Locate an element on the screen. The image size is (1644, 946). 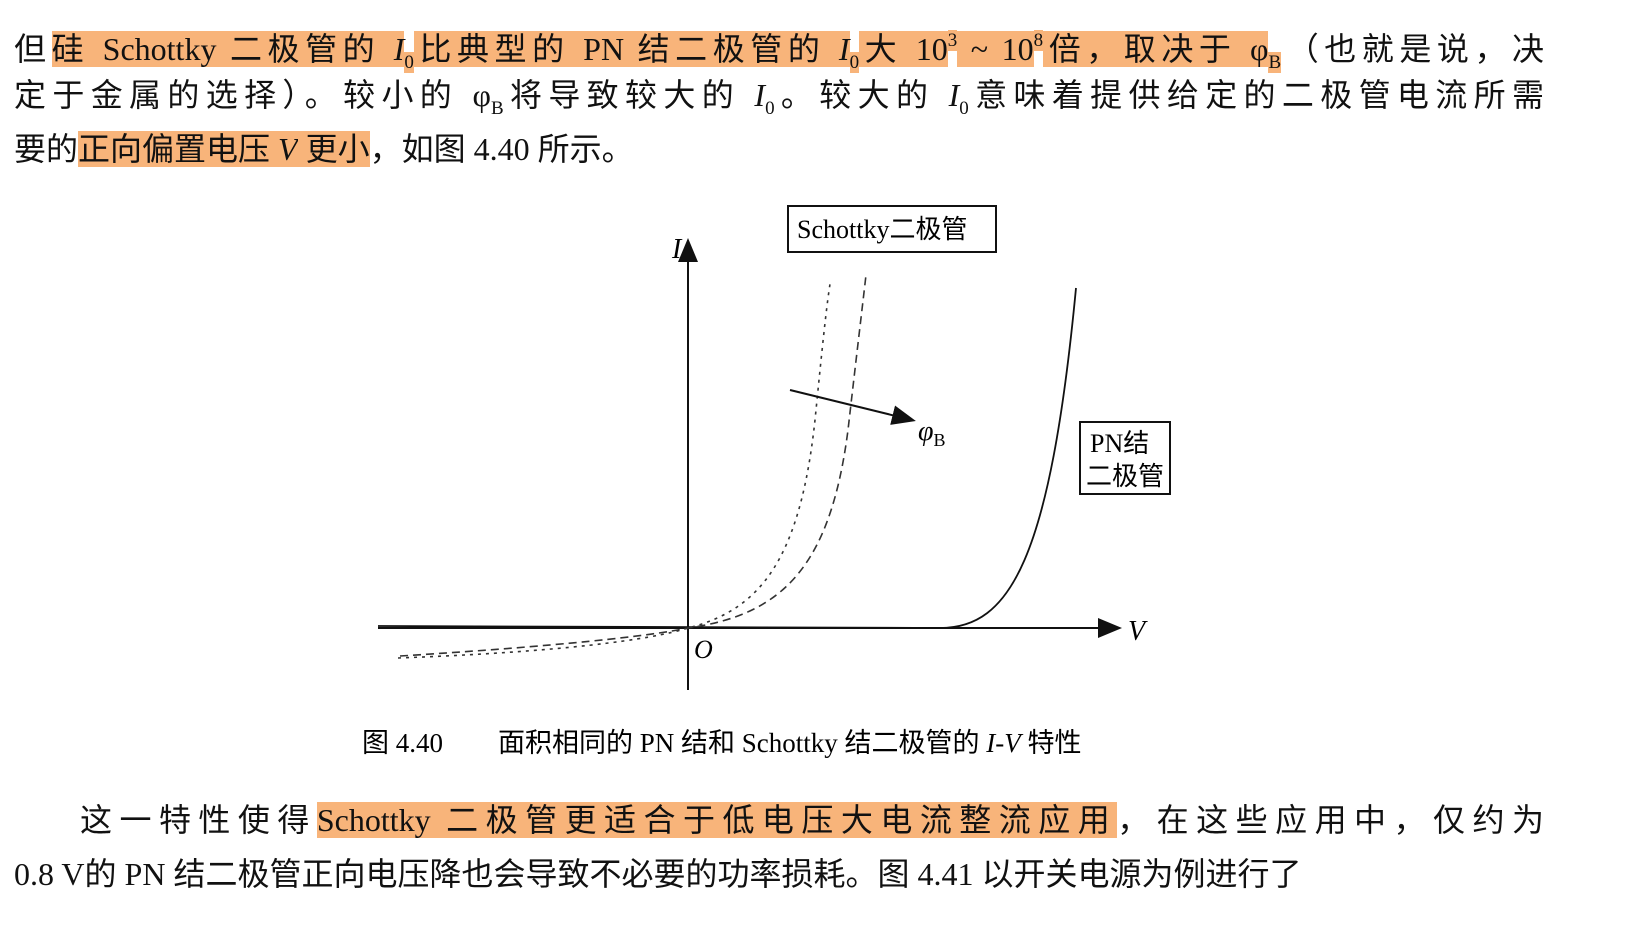
phi-label: φB is located at coordinates (932, 433).